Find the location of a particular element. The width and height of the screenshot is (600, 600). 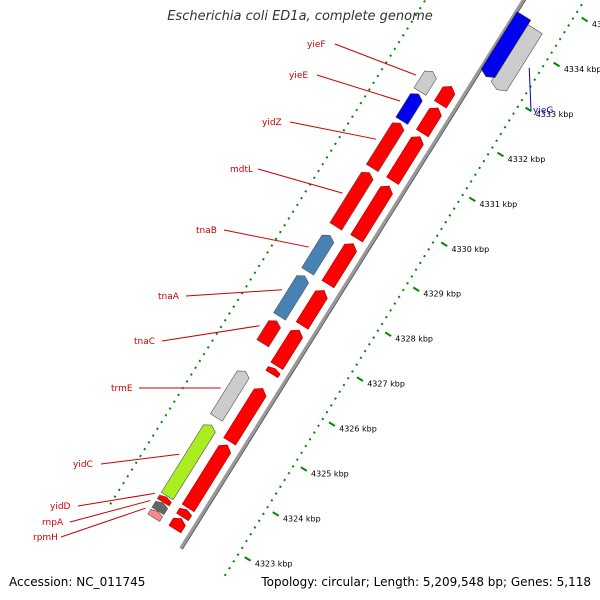

gene-yidC is located at coordinates (188, 462).